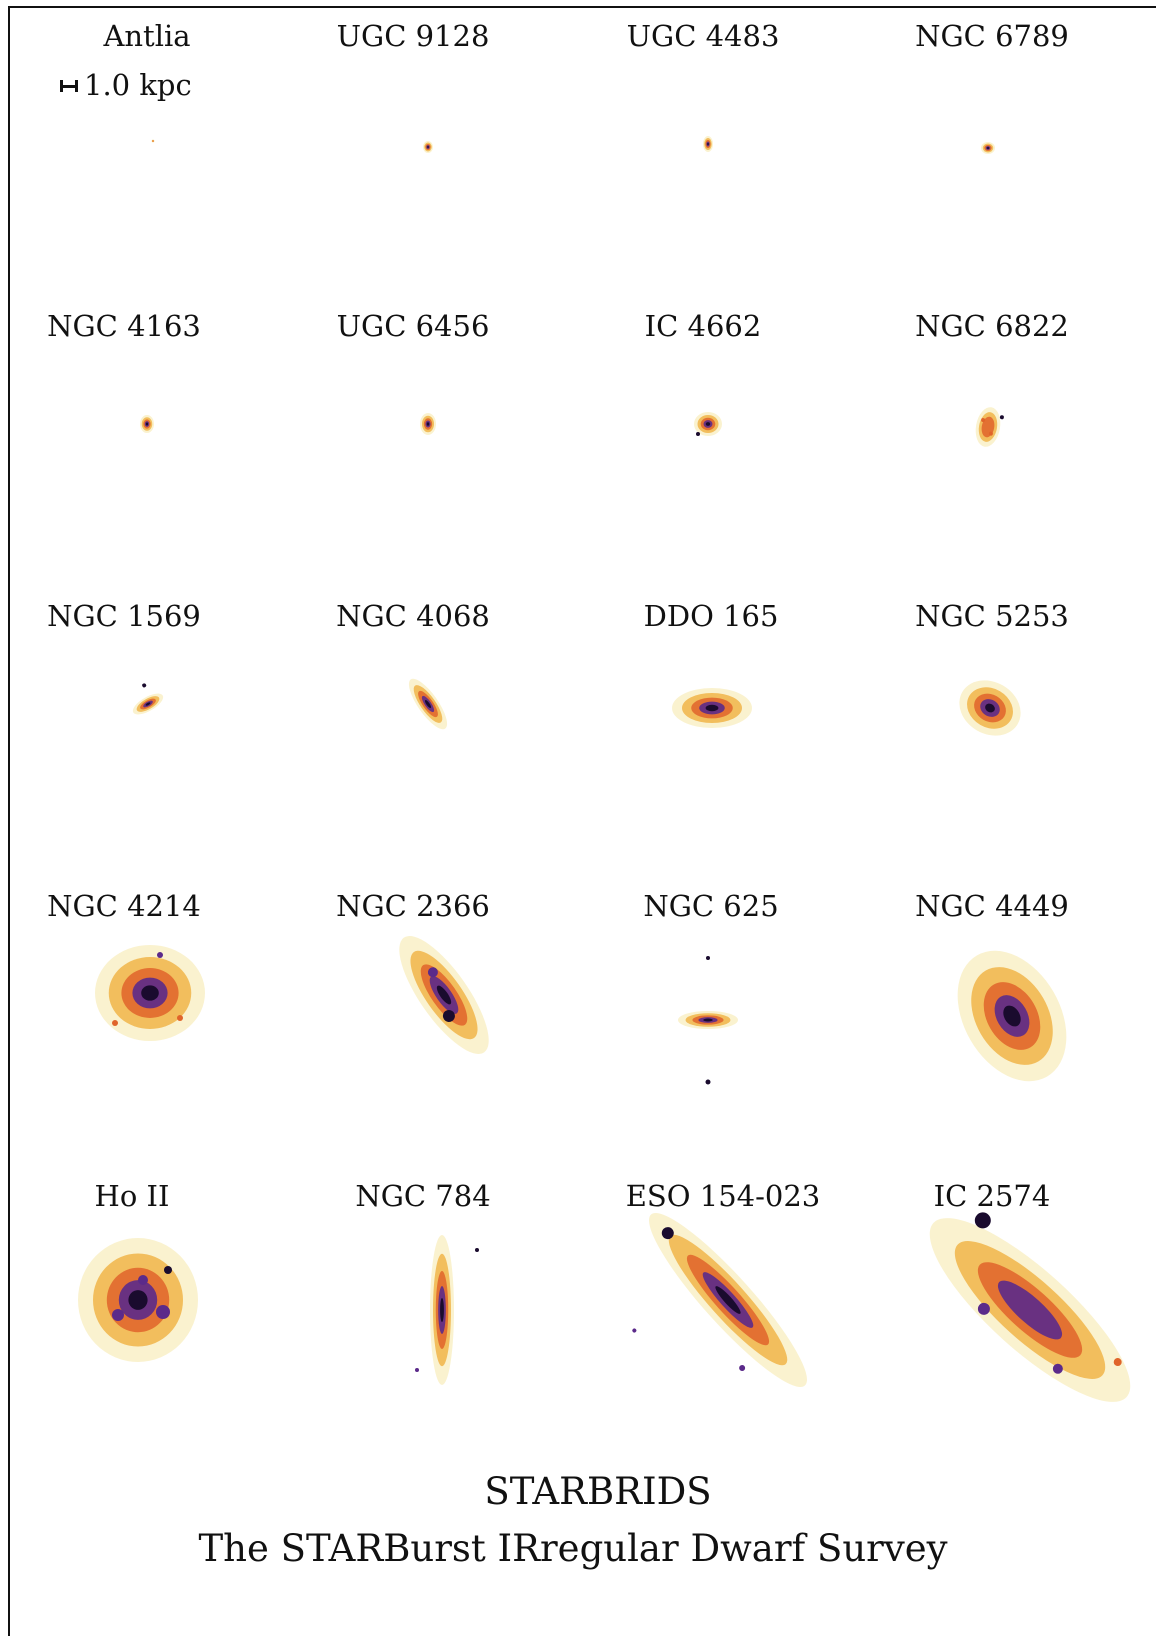 This screenshot has height=1636, width=1156. Describe the element at coordinates (150, 993) in the screenshot. I see `galaxy-image-ngc4214` at that location.